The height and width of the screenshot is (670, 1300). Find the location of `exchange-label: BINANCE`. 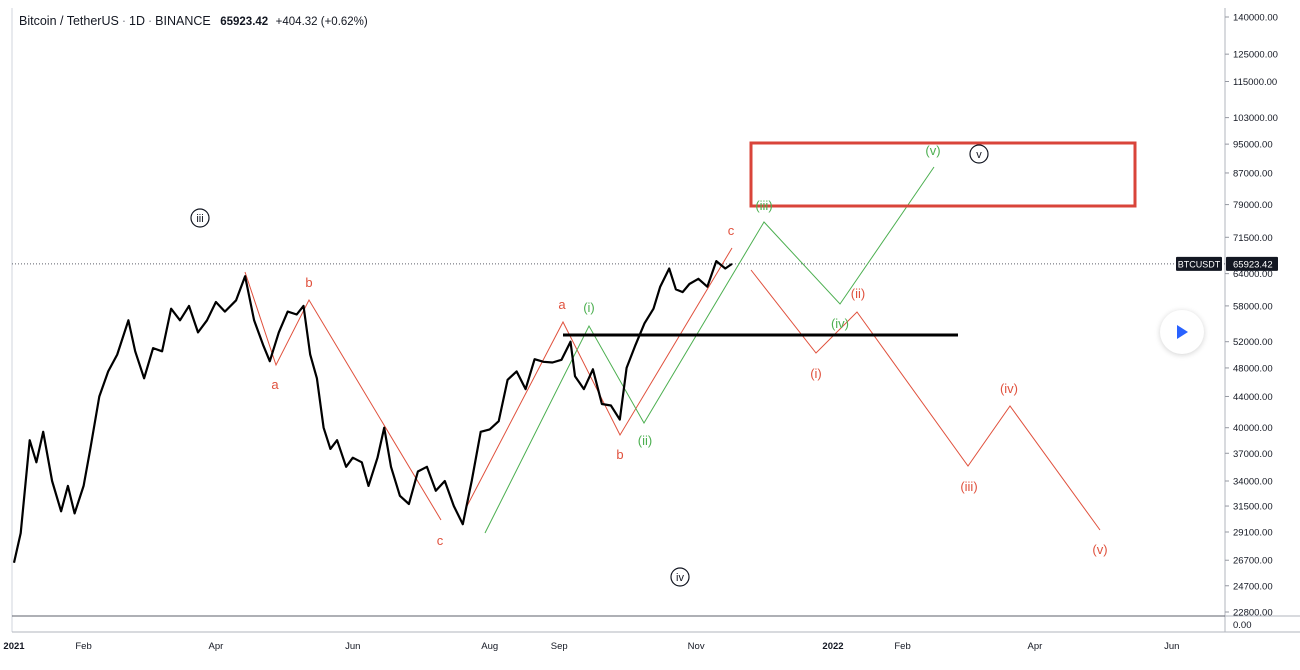

exchange-label: BINANCE is located at coordinates (183, 21).